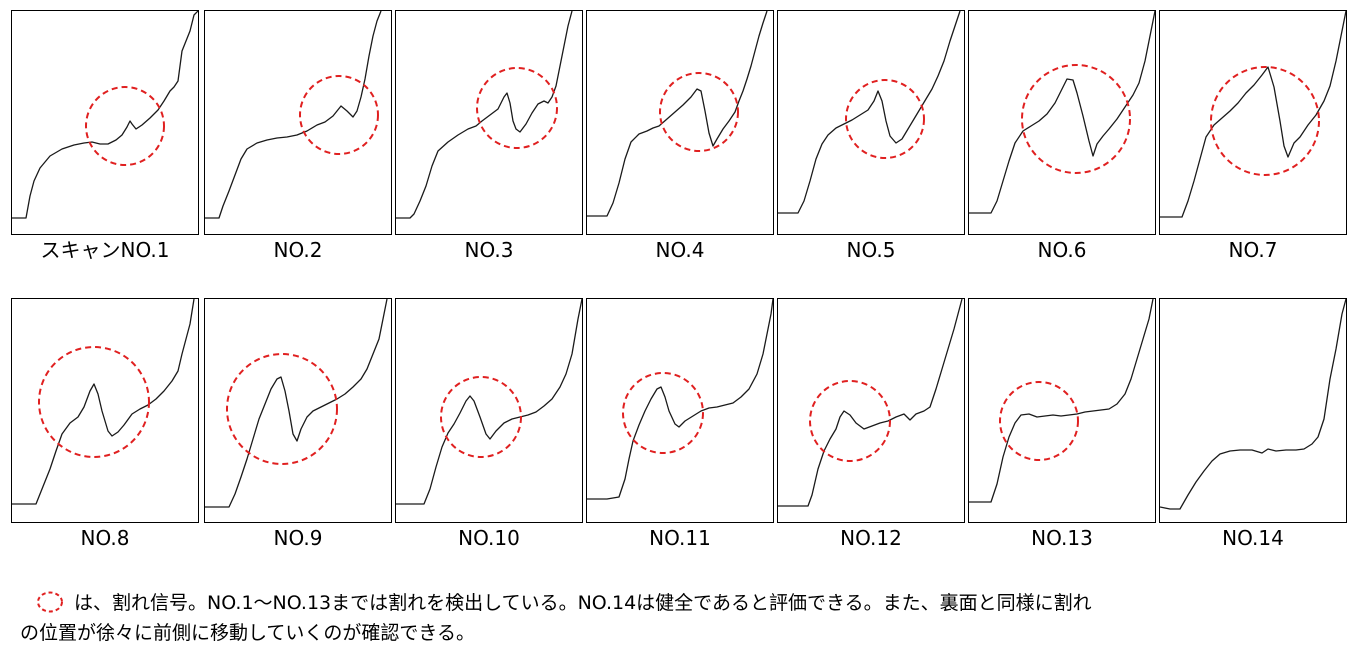  Describe the element at coordinates (50, 602) in the screenshot. I see `dashed-circle-legend-icon` at that location.